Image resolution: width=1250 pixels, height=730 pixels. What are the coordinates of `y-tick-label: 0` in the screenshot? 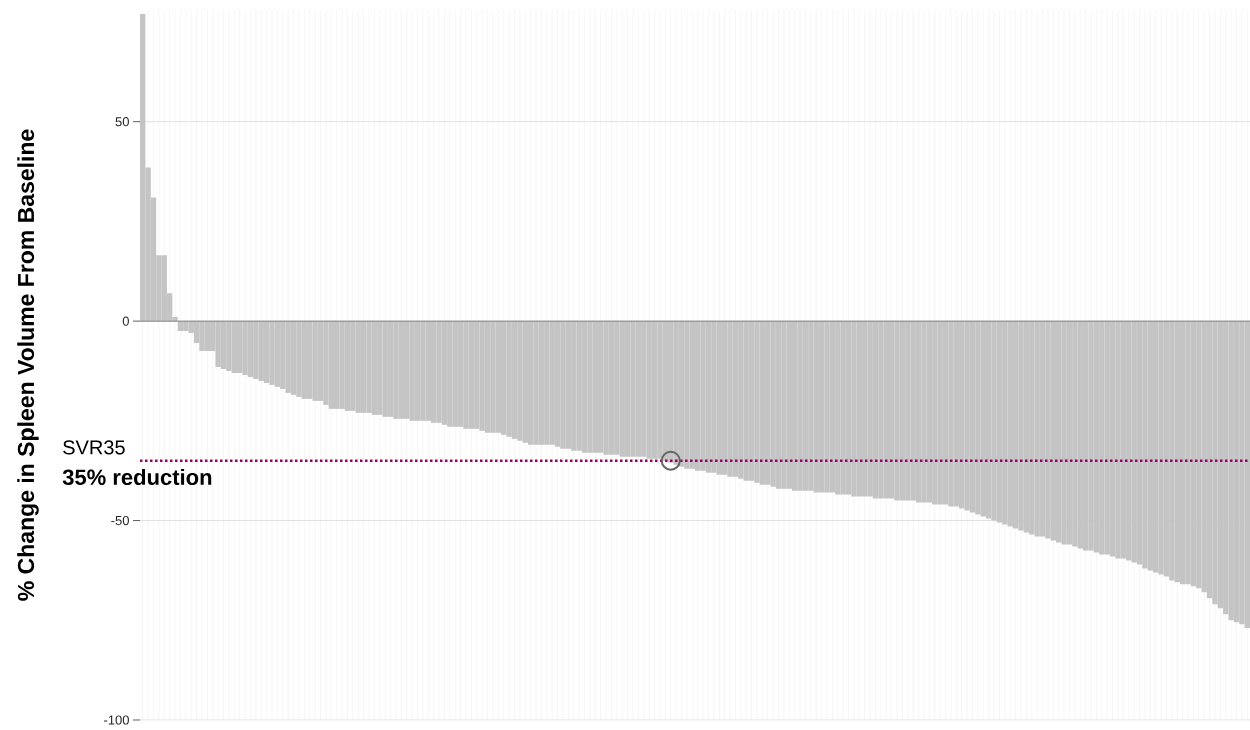 It's located at (125, 321).